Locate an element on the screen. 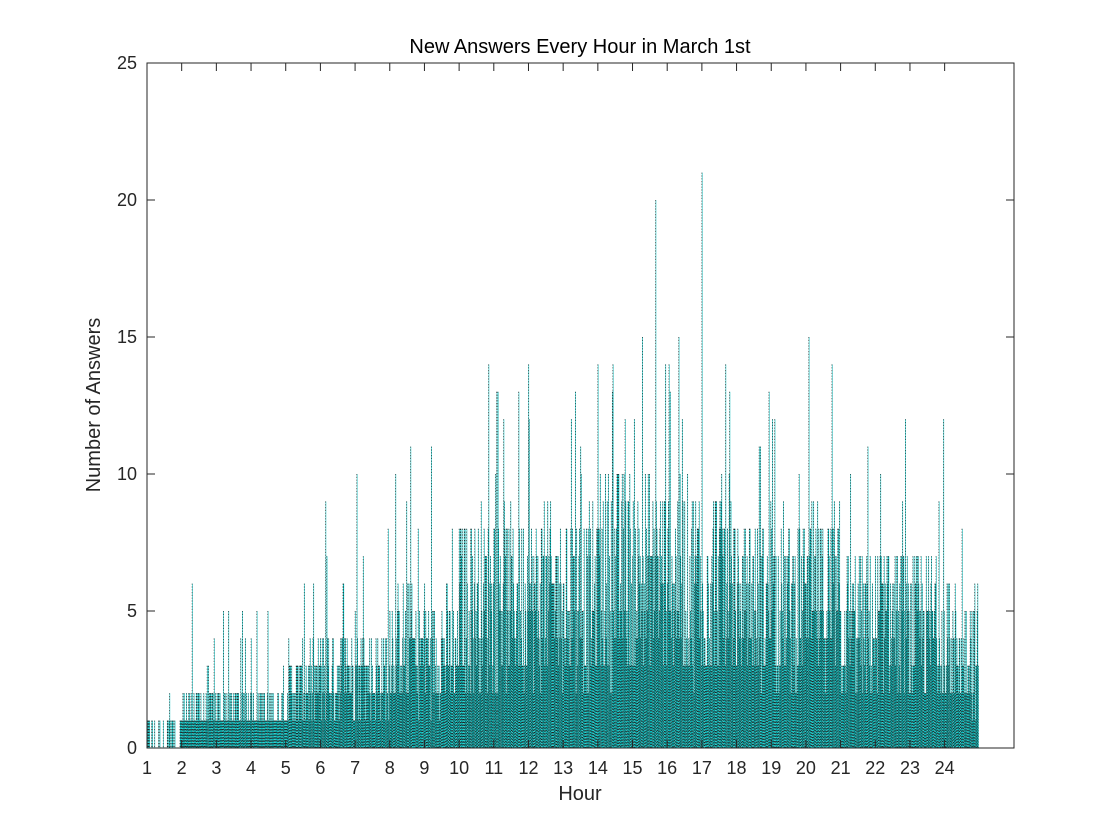 The width and height of the screenshot is (1120, 840). y-axis-label: Number of Answers is located at coordinates (94, 405).